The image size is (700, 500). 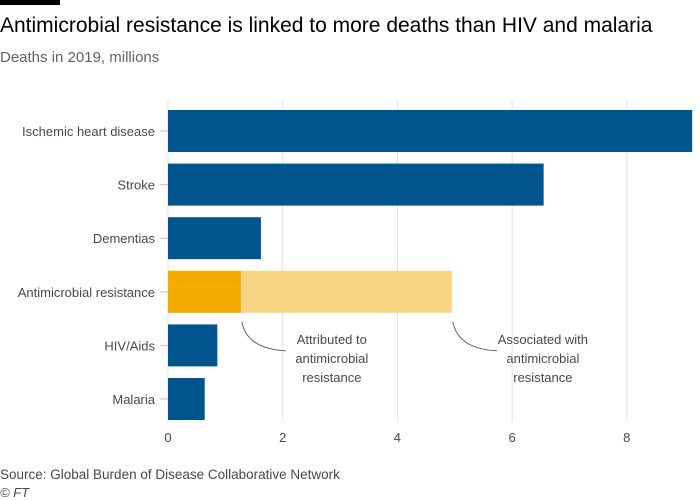 What do you see at coordinates (88, 131) in the screenshot?
I see `y-tick-label: Ischemic heart disease` at bounding box center [88, 131].